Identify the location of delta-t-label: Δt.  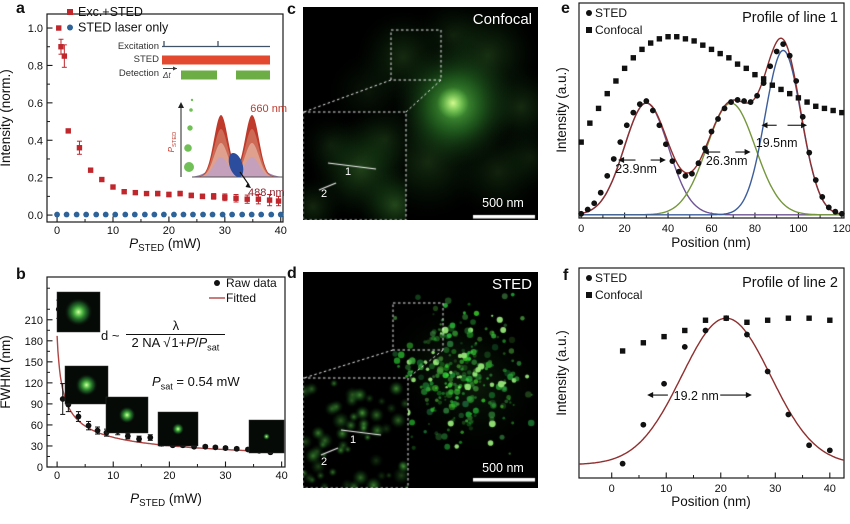
(166, 75).